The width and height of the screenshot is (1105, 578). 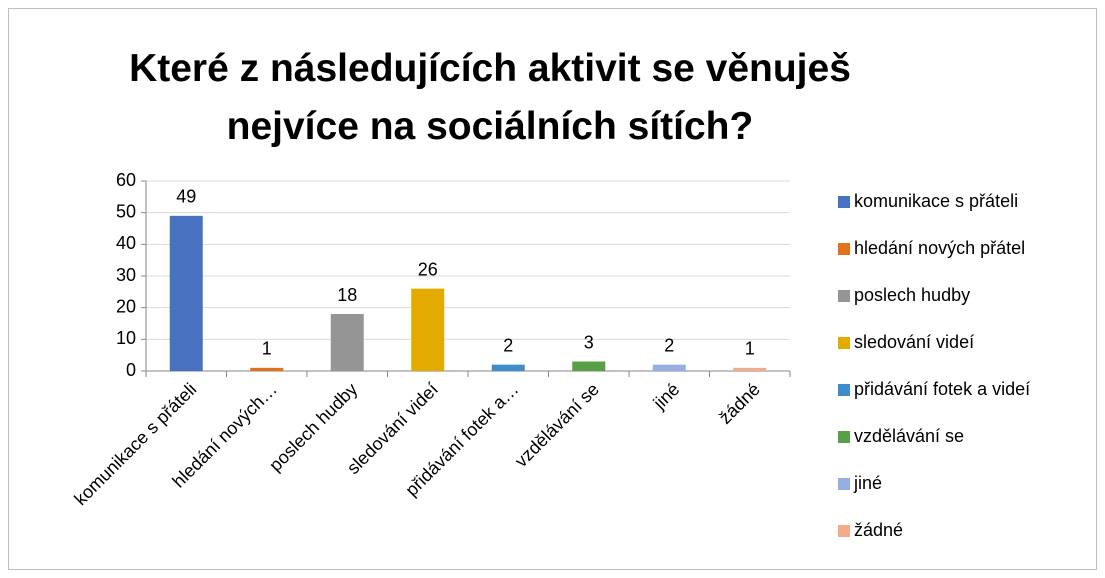 What do you see at coordinates (347, 295) in the screenshot?
I see `value-label: 18` at bounding box center [347, 295].